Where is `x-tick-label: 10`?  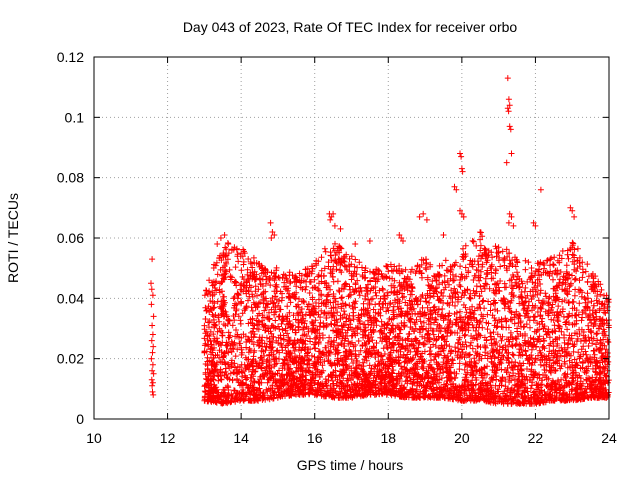
x-tick-label: 10 is located at coordinates (94, 438).